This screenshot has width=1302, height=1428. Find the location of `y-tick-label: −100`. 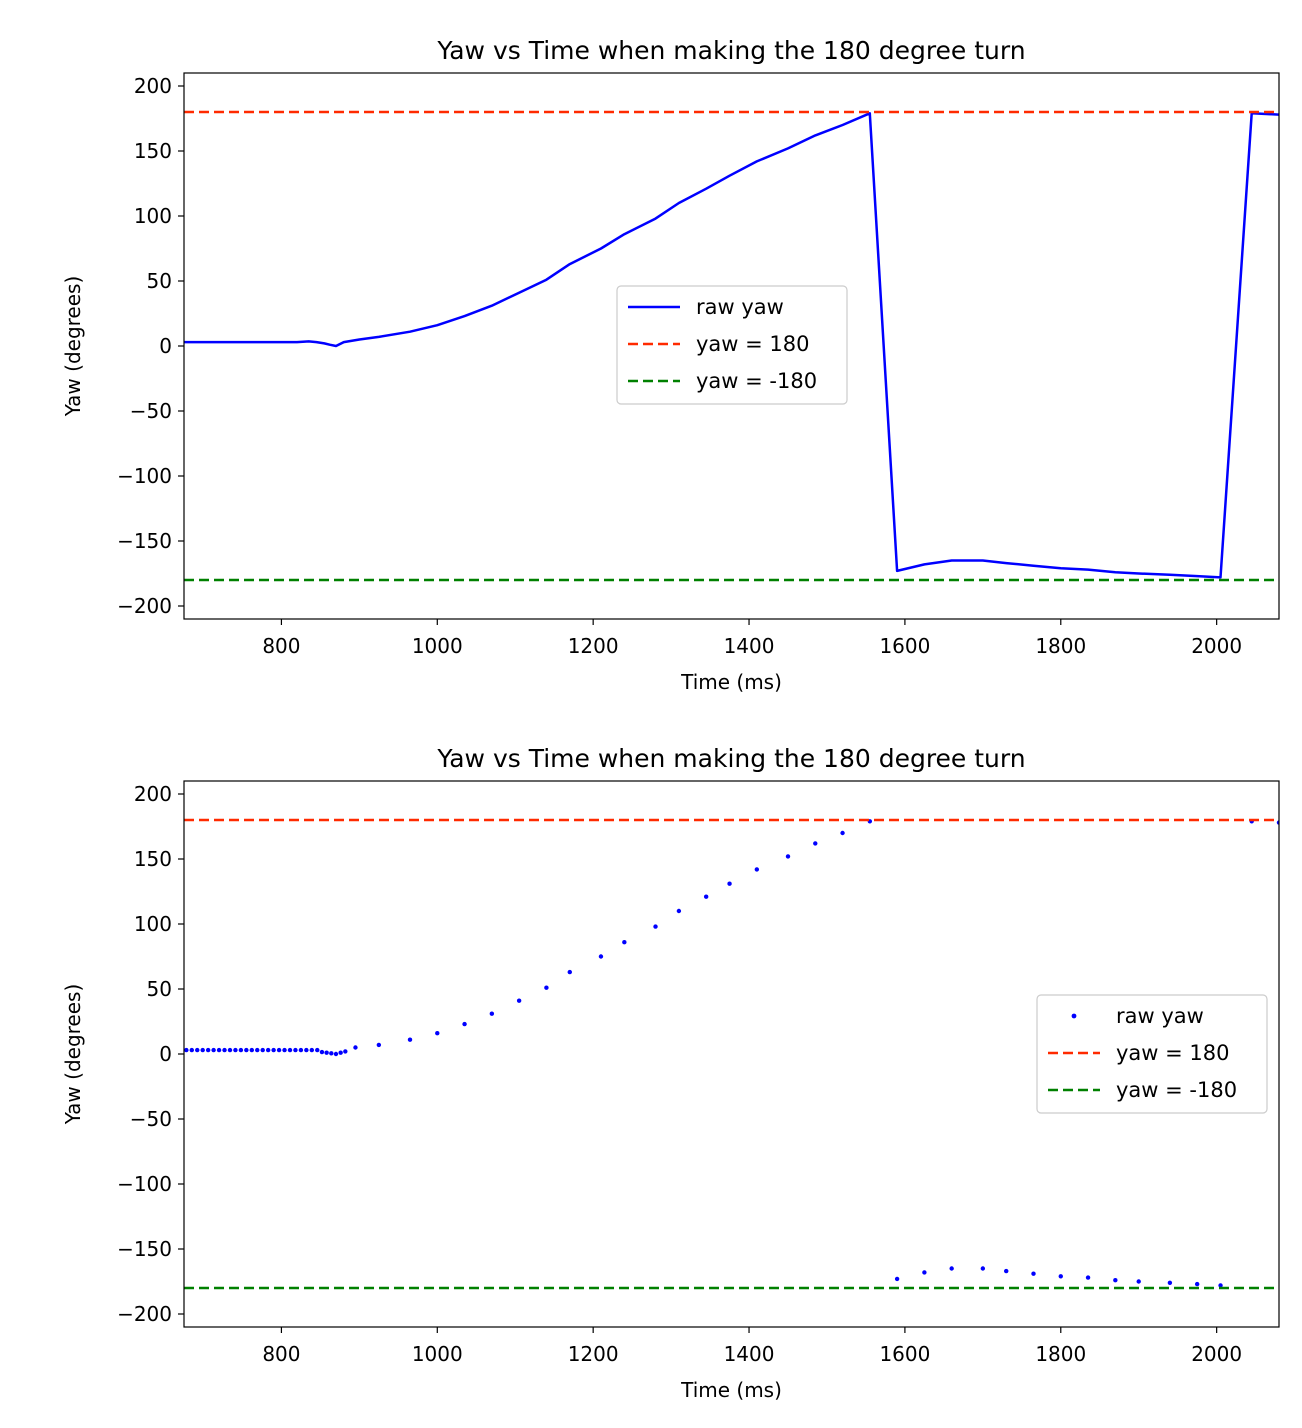

y-tick-label: −100 is located at coordinates (144, 476).